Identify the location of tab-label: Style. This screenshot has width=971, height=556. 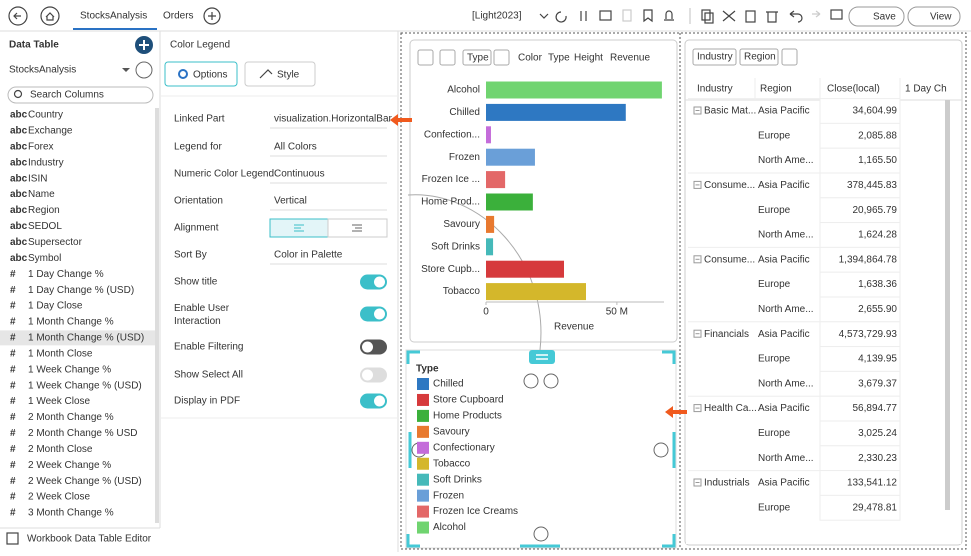
(288, 75).